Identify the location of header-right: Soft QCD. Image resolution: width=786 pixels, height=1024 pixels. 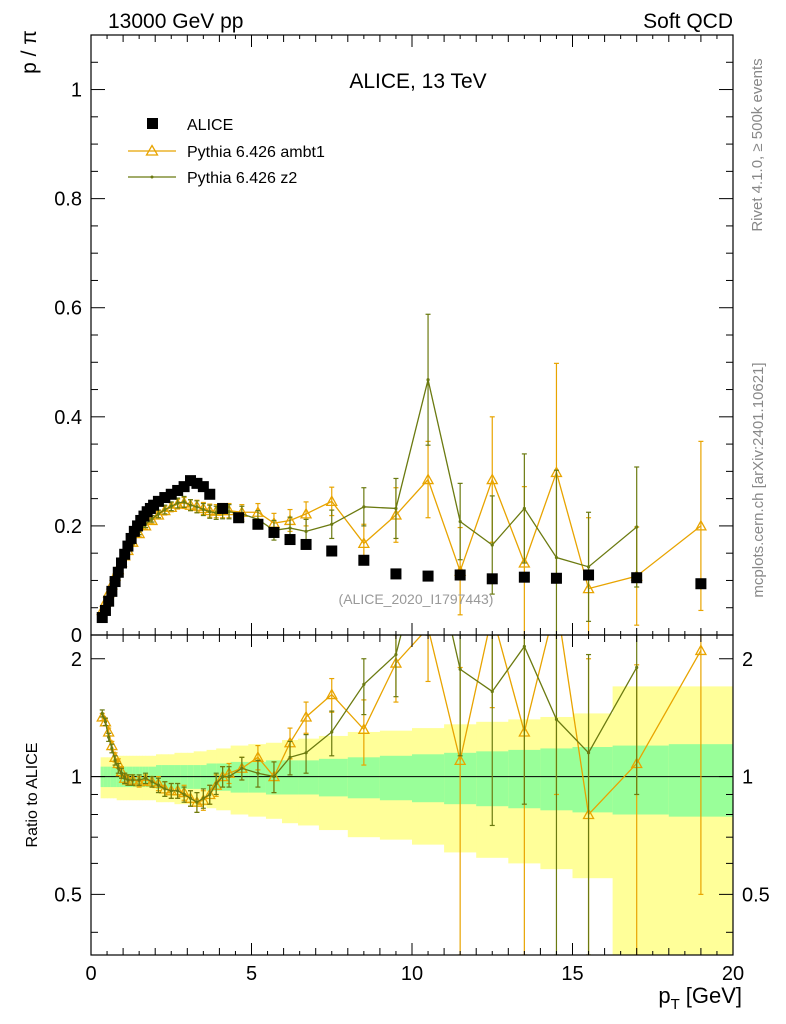
(688, 21).